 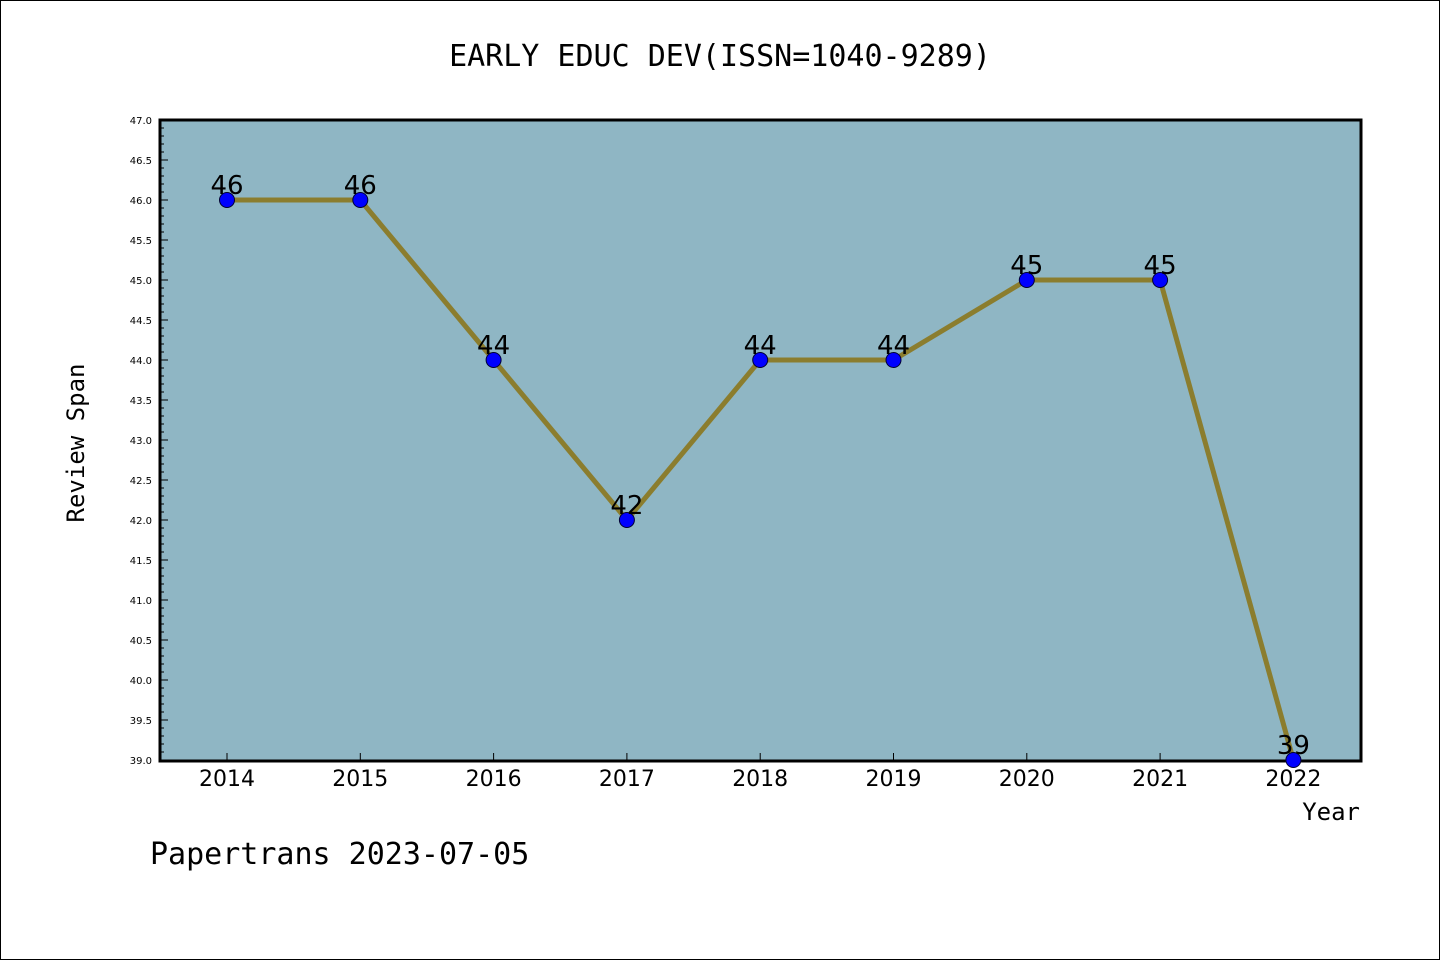 I want to click on x-tick-label: 2014, so click(x=227, y=779).